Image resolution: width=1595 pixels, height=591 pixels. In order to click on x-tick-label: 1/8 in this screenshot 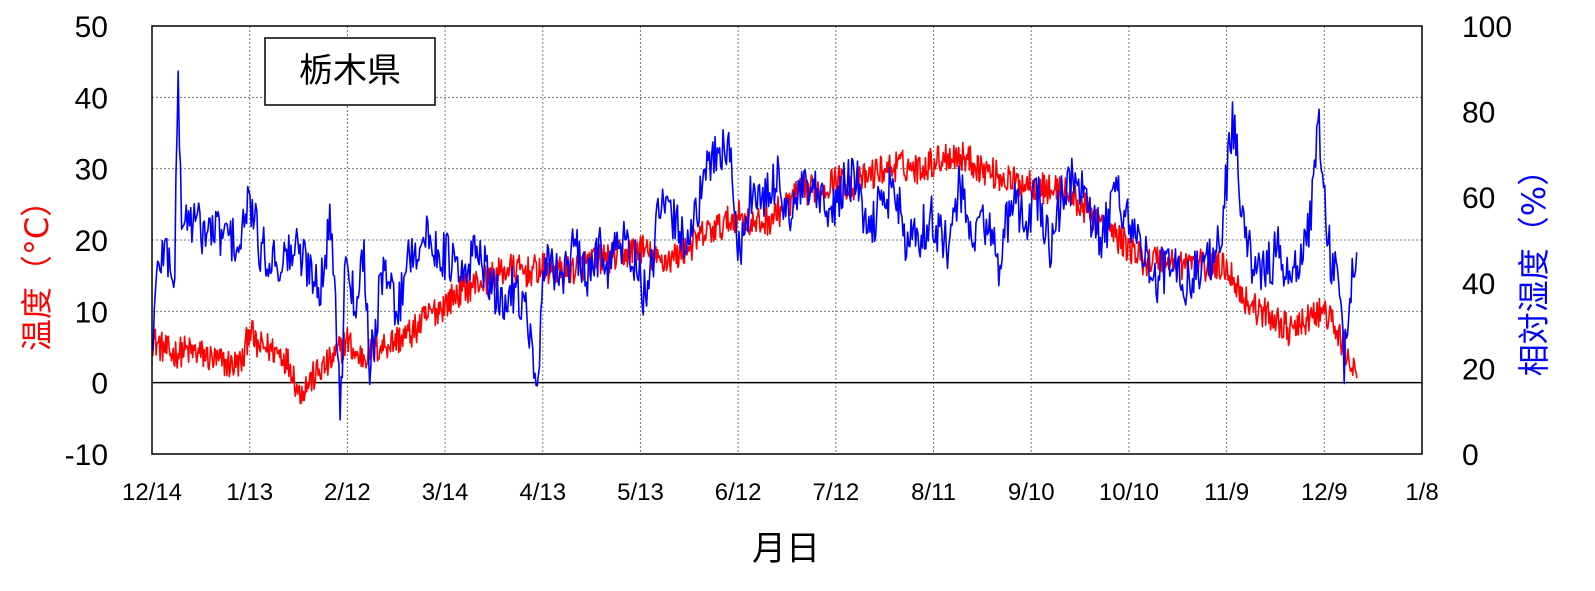, I will do `click(1421, 492)`.